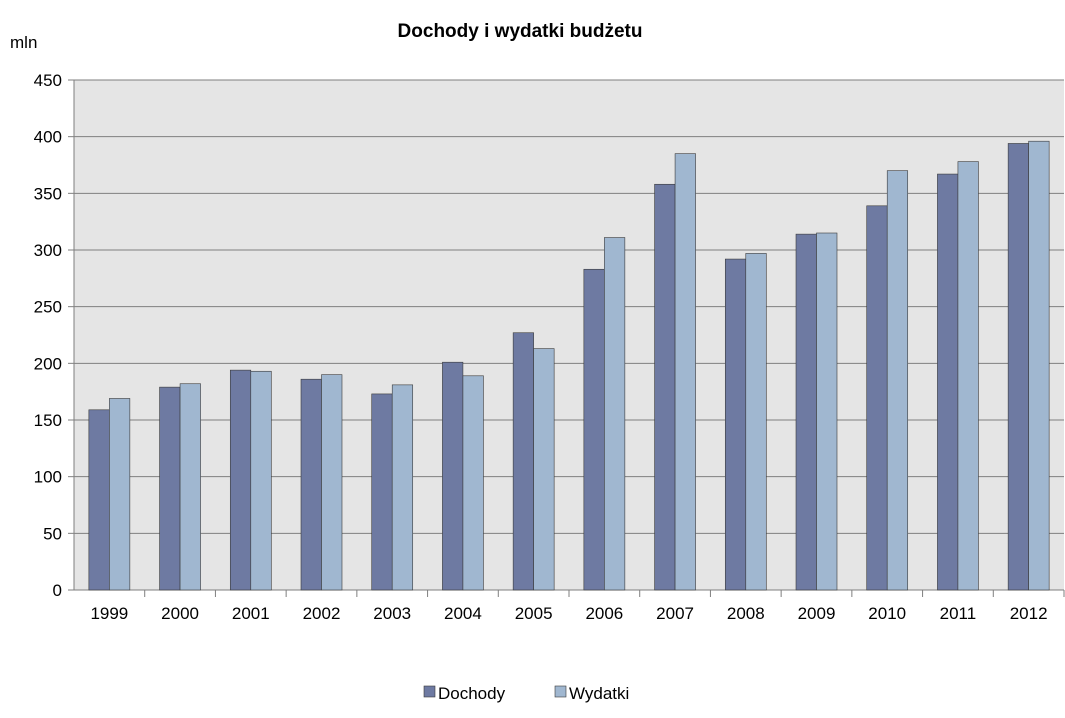 The image size is (1065, 718). I want to click on x-tick-label: 2005, so click(534, 613).